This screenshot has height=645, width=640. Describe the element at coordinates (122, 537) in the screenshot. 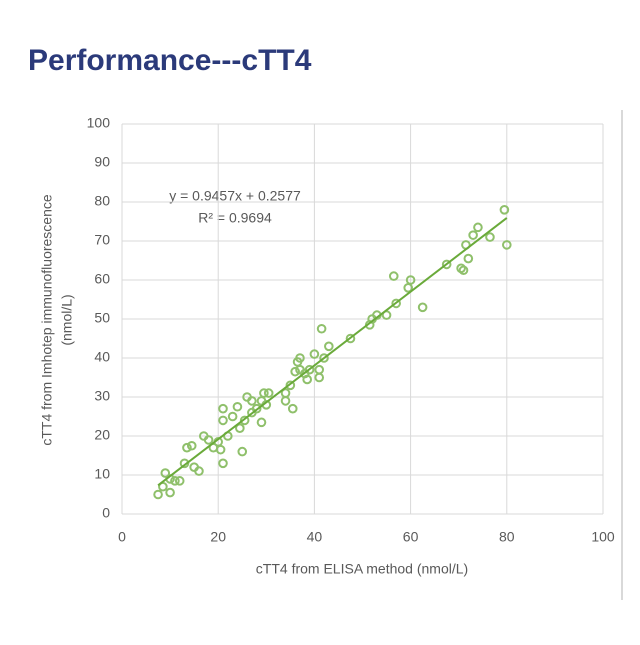

I see `x-tick-label: 0` at that location.